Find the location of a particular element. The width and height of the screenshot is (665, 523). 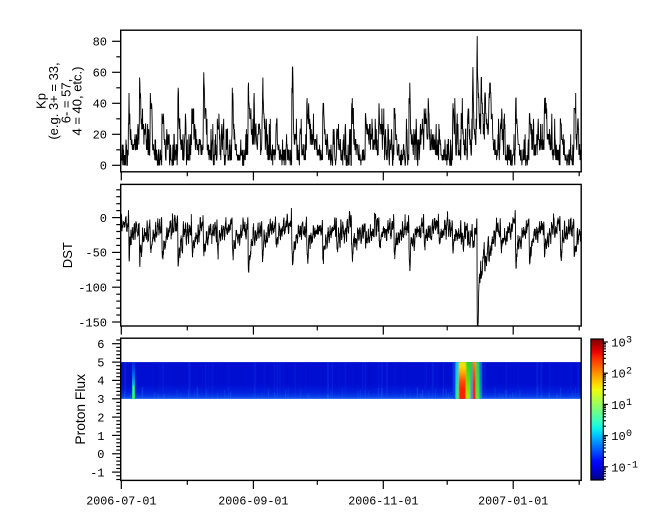

svg-text: 40 is located at coordinates (100, 105).